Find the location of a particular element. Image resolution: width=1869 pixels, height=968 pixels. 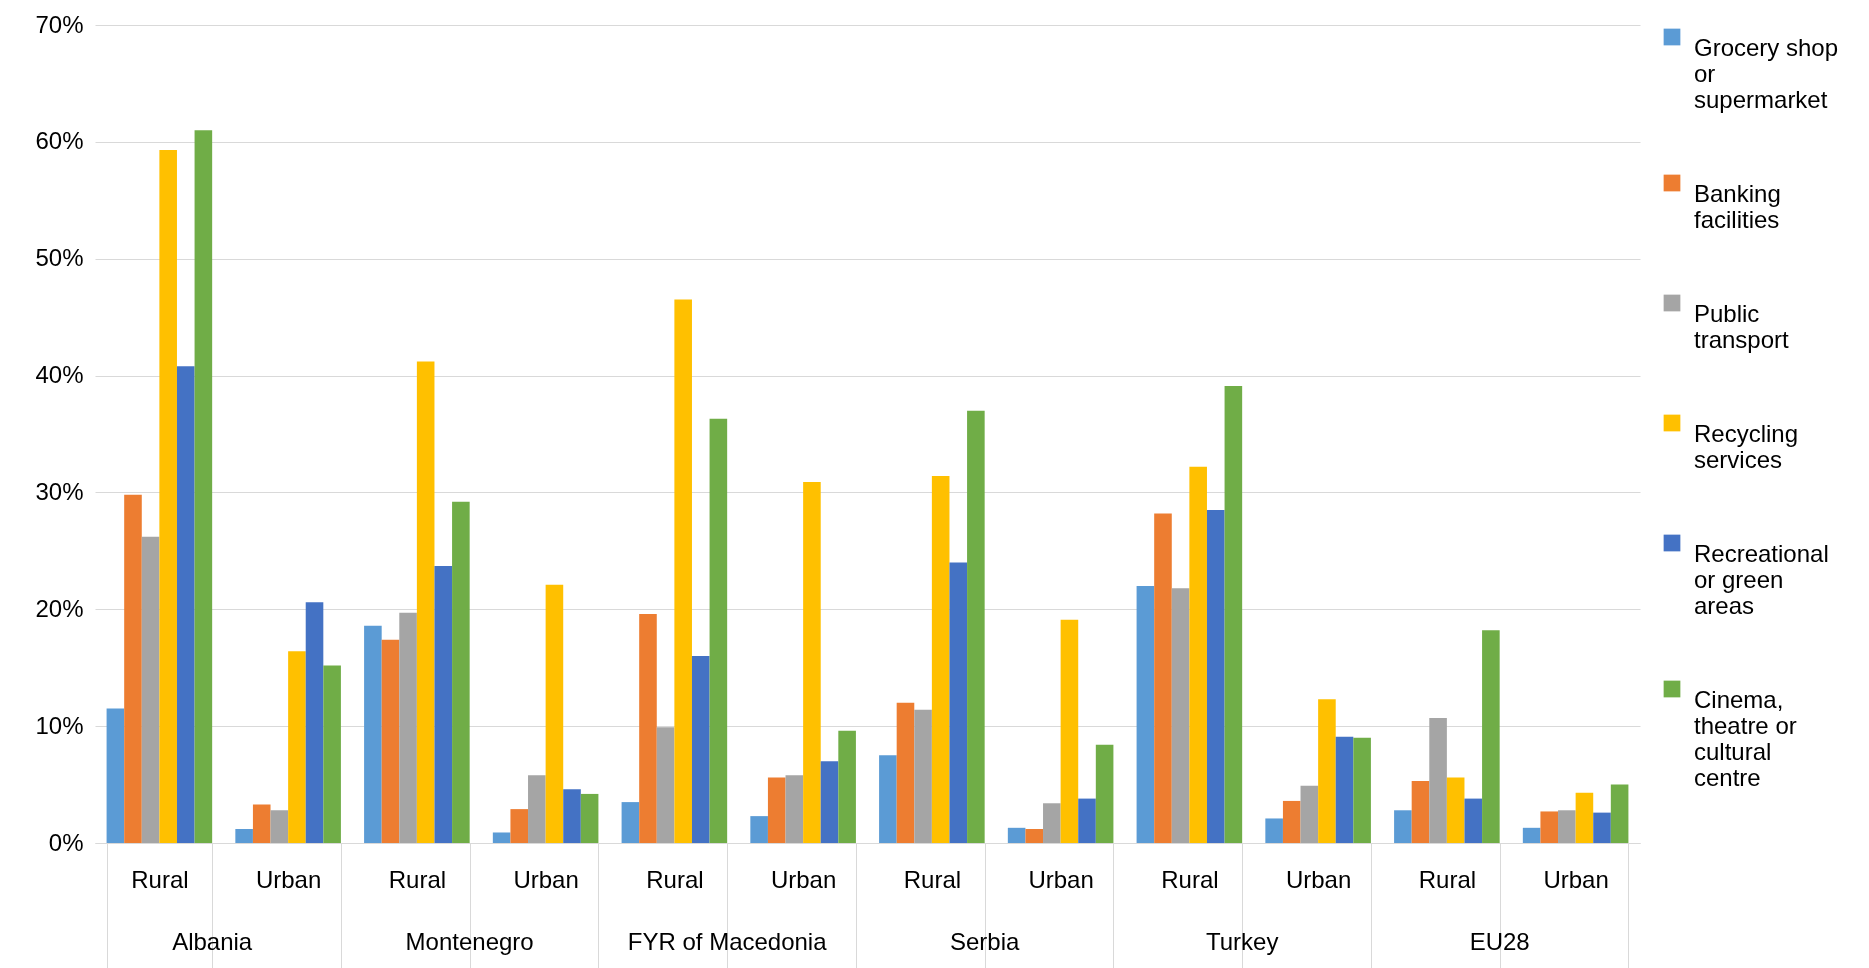

legend-label: Recreational or green areas is located at coordinates (1761, 579).